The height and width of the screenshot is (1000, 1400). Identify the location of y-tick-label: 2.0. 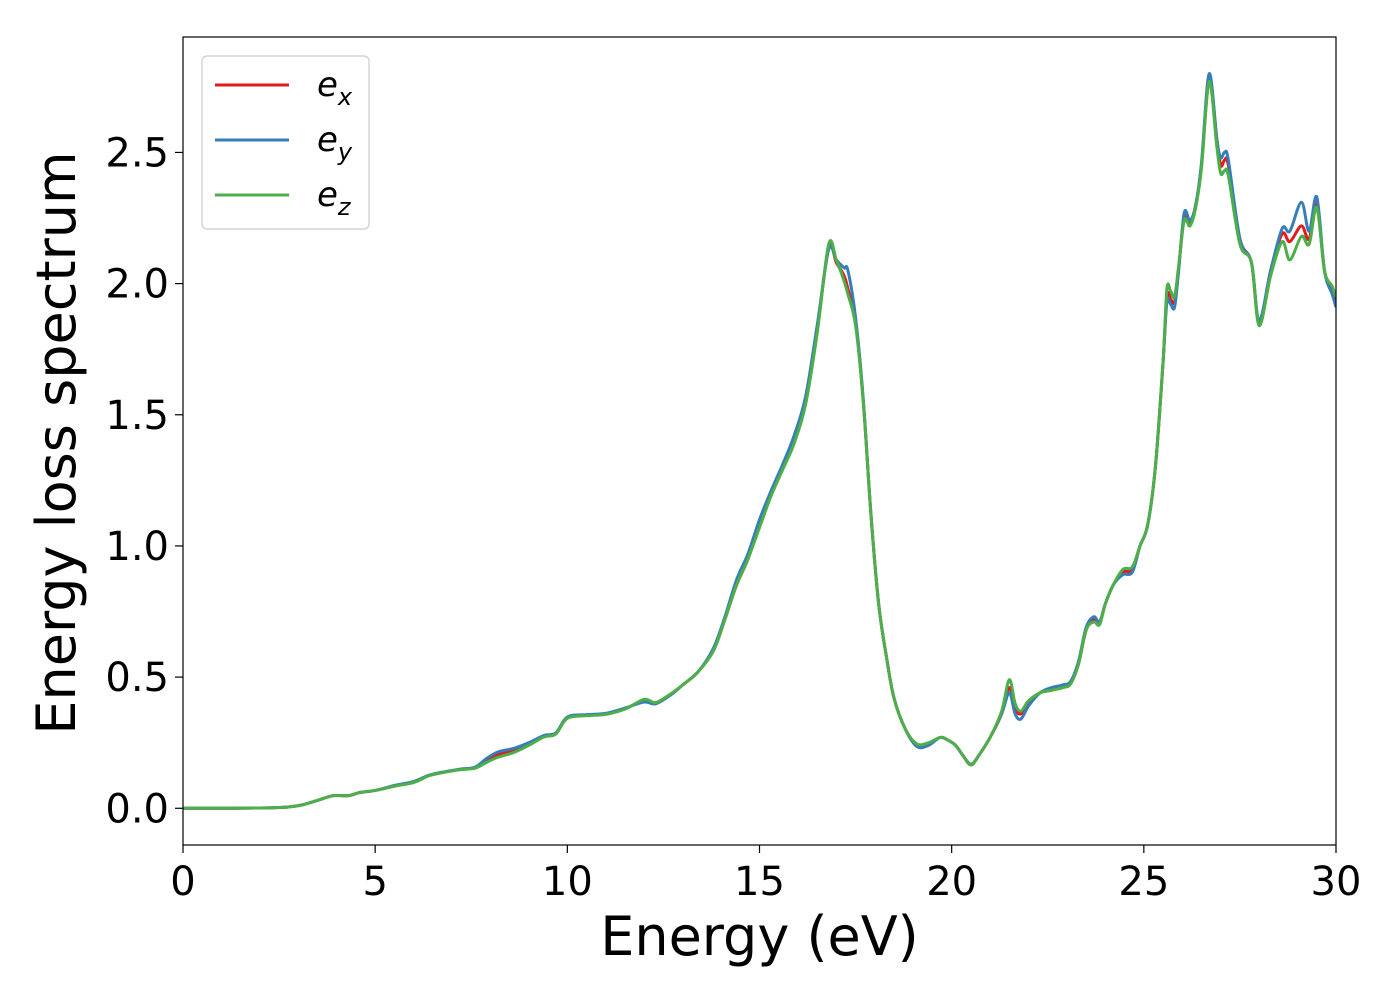
(137, 285).